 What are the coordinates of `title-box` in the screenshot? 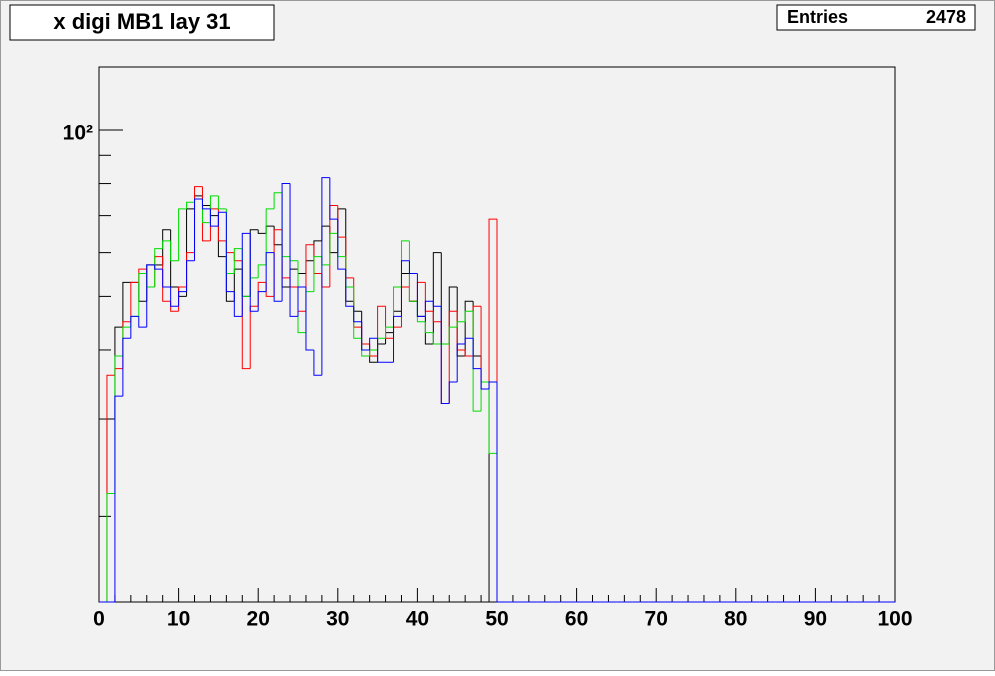 It's located at (142, 22).